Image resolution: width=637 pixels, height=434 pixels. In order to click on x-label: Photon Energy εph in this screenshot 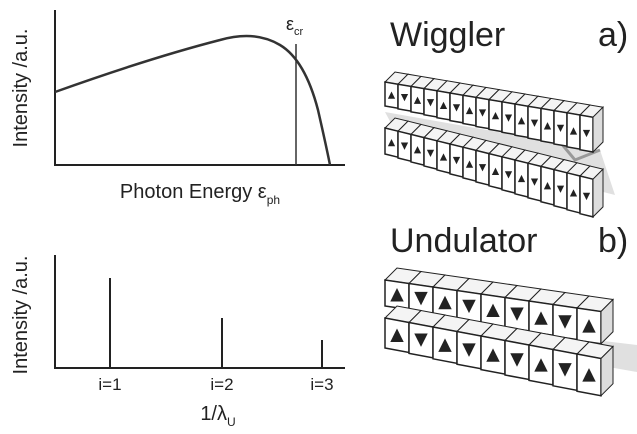, I will do `click(200, 194)`.